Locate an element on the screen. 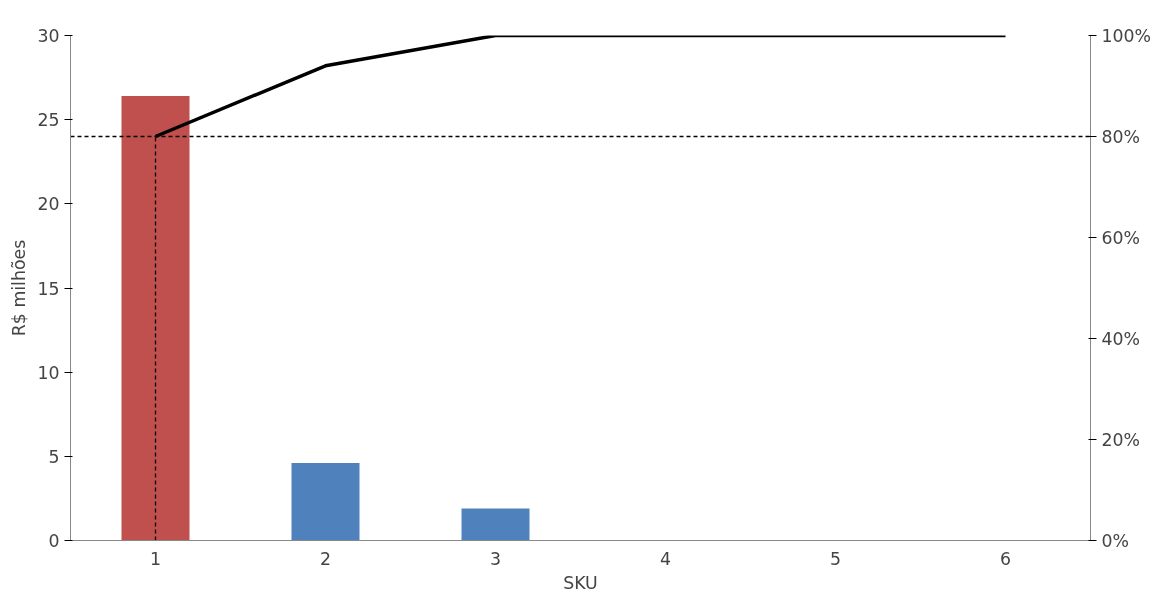 This screenshot has width=1167, height=601. y-axis-title: R$ milhões is located at coordinates (19, 288).